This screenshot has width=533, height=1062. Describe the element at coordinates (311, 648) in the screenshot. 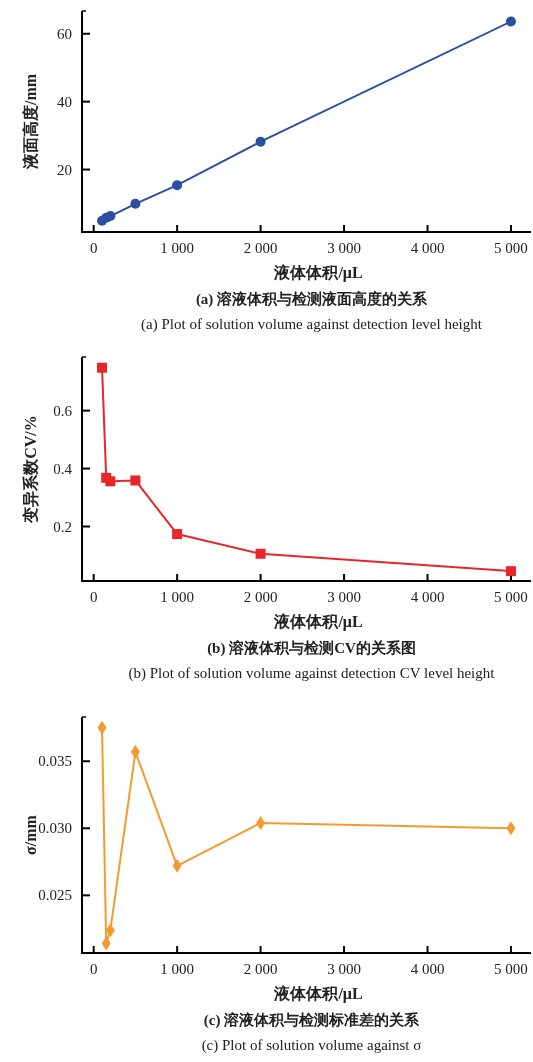

I see `text: (b) 溶液体积与检测CV的关系图` at that location.